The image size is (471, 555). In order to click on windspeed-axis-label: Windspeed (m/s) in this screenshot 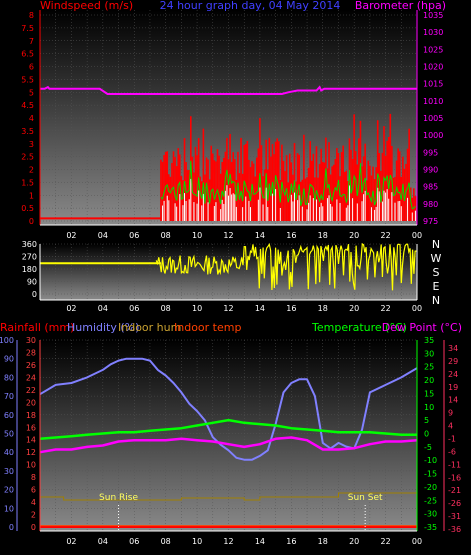, I will do `click(86, 6)`.